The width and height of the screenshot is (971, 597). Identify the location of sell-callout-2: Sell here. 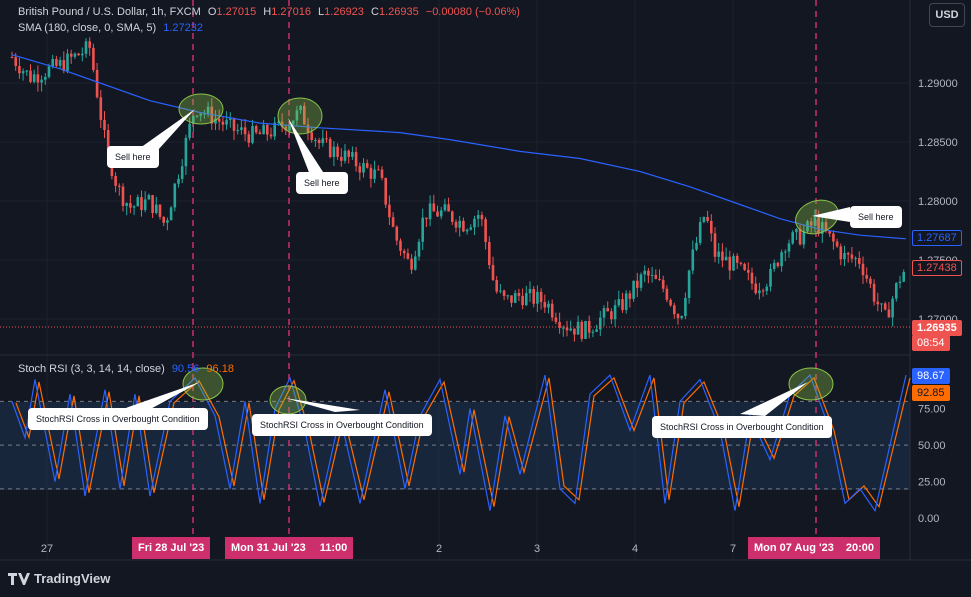
(322, 183).